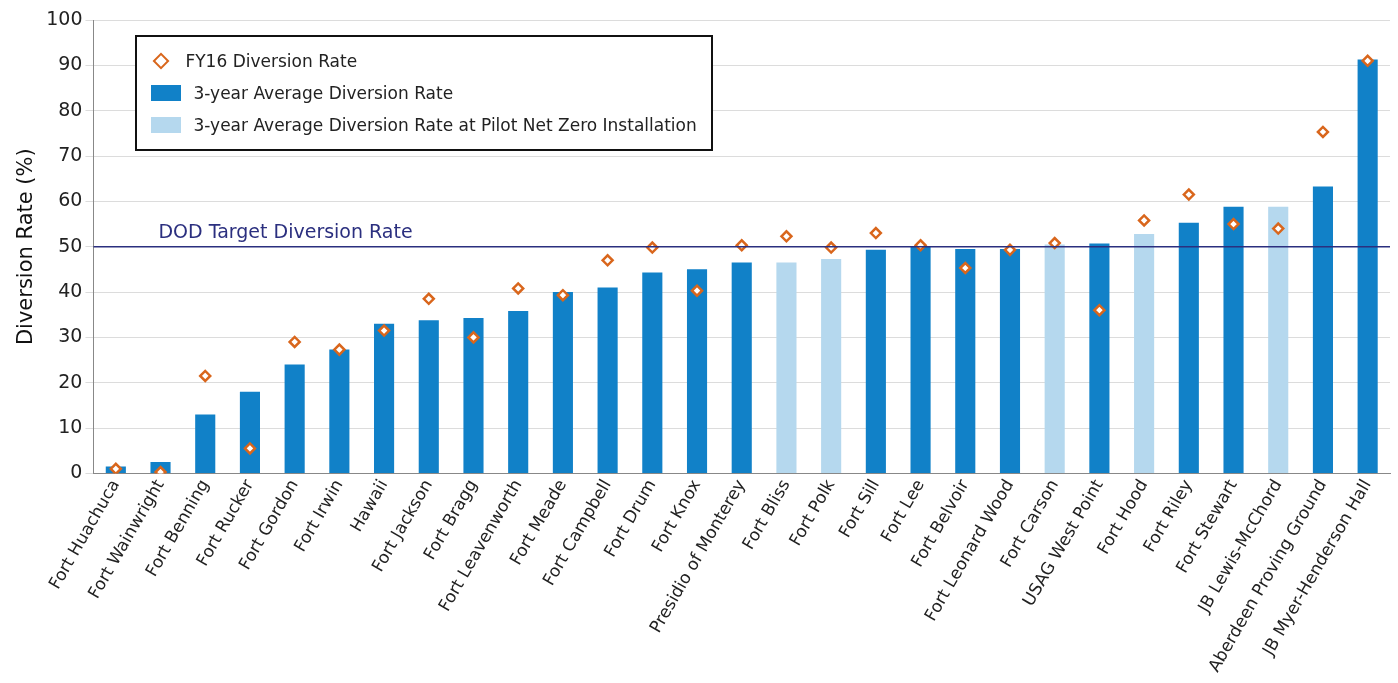 This screenshot has width=1398, height=683. What do you see at coordinates (70, 425) in the screenshot?
I see `y-tick-label: 10` at bounding box center [70, 425].